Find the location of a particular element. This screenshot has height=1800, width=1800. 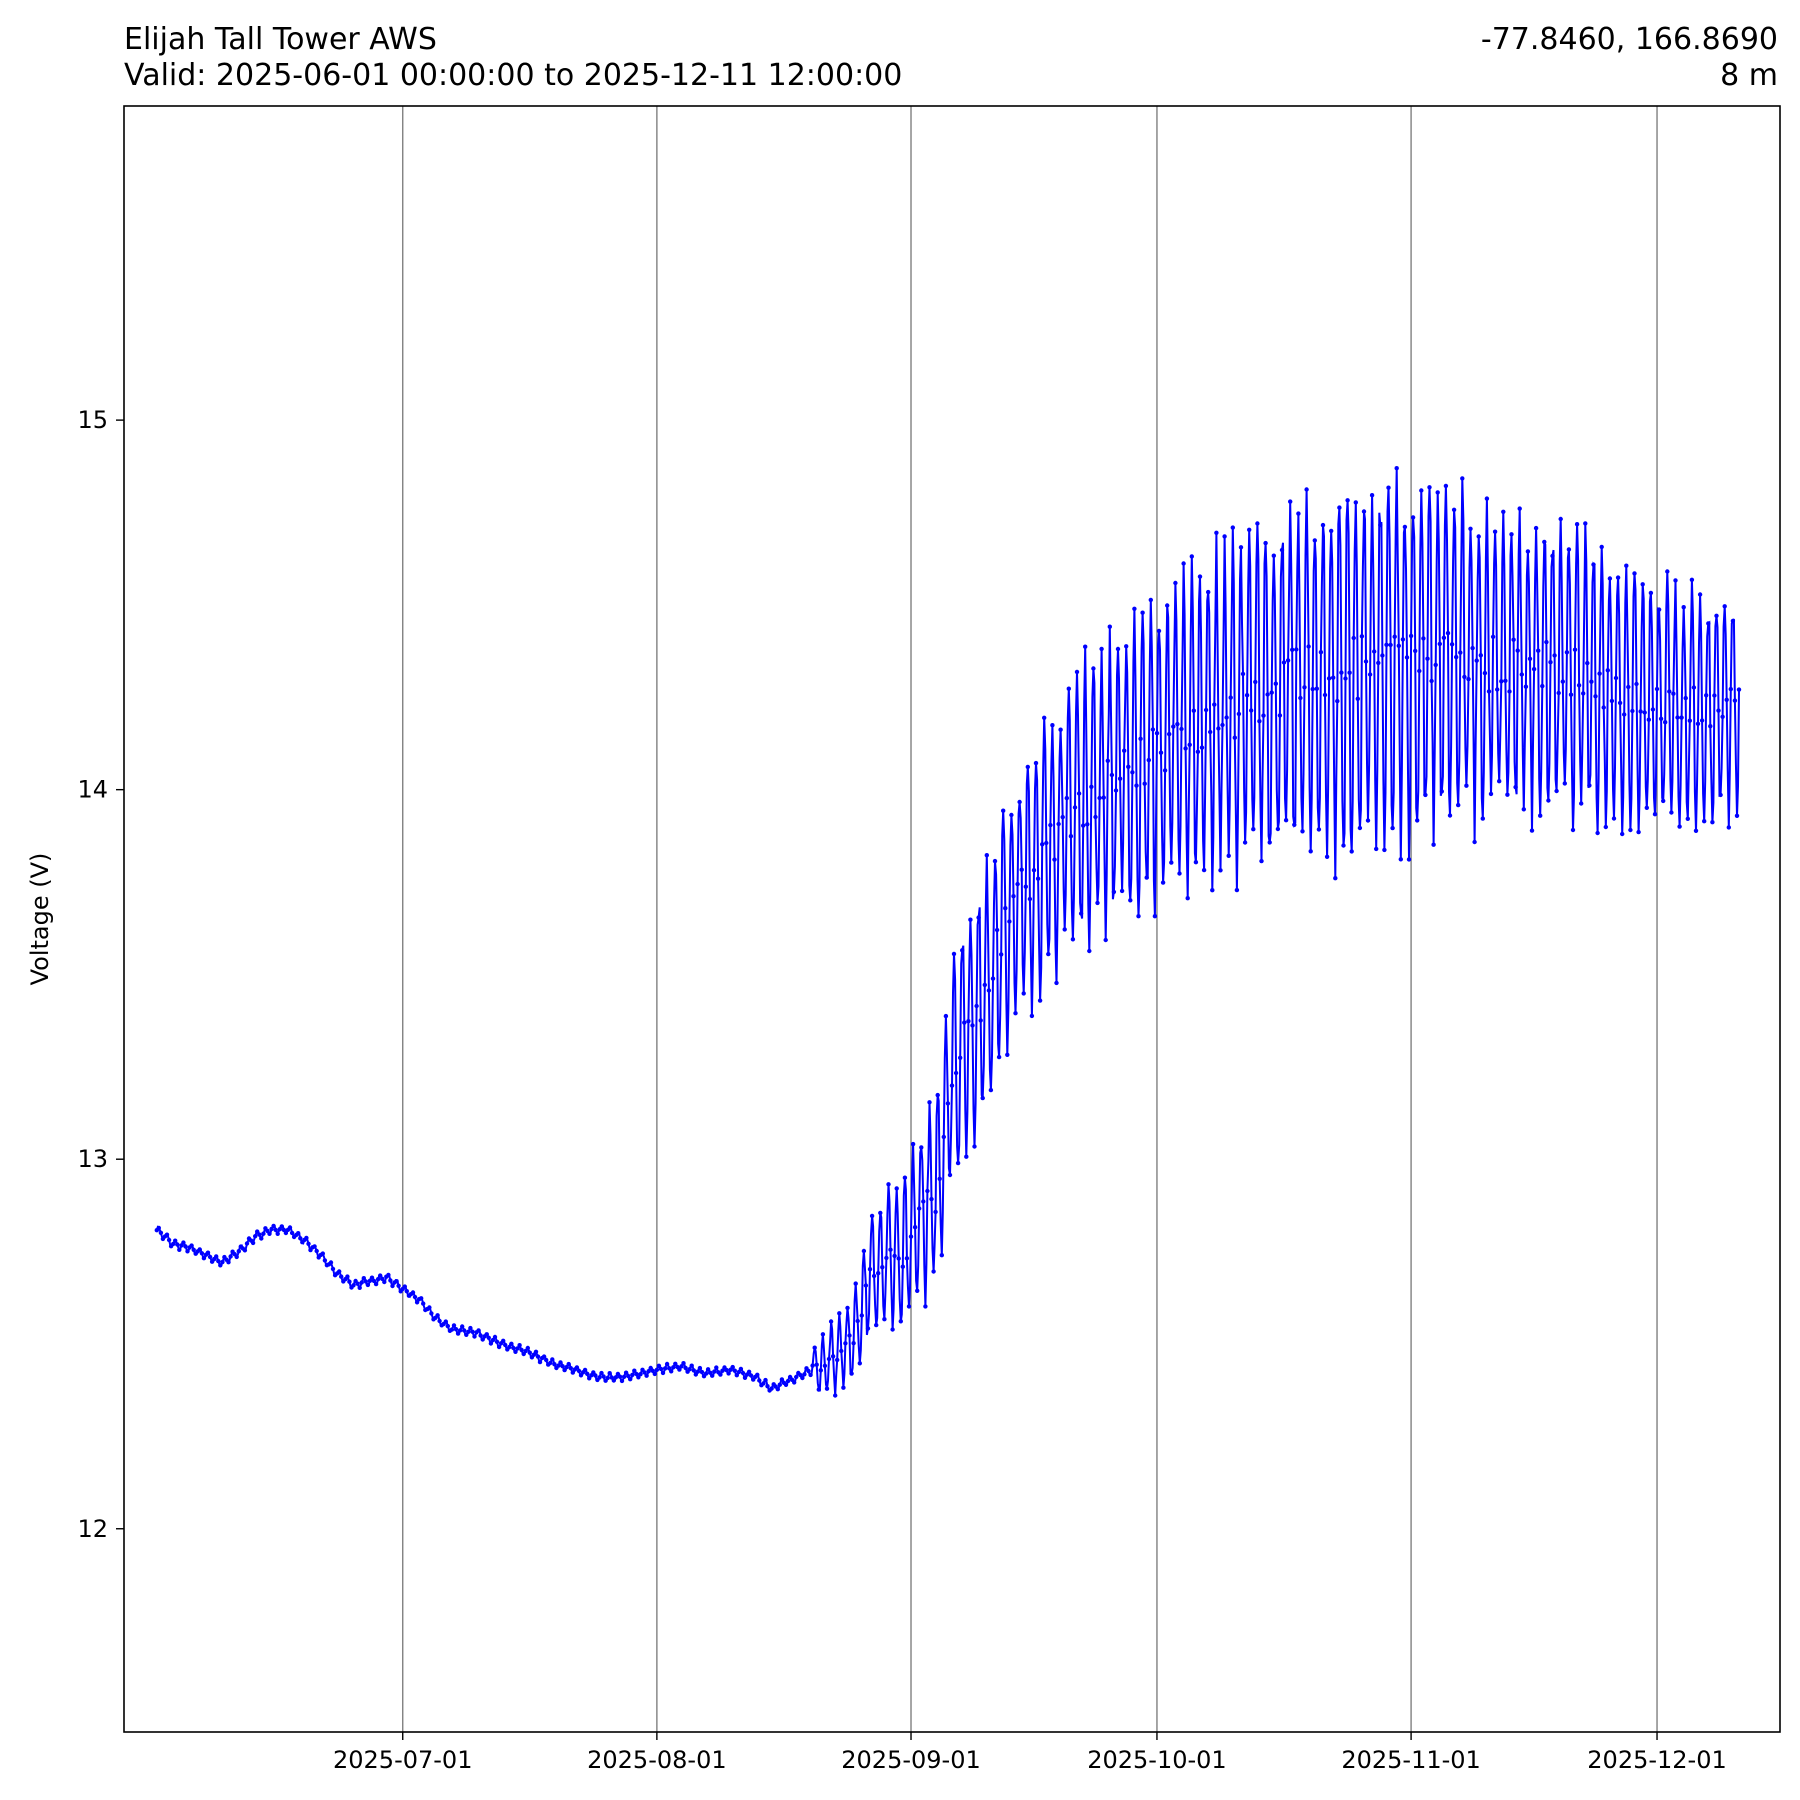

x-tick-label: 2025-09-01 is located at coordinates (910, 1760).